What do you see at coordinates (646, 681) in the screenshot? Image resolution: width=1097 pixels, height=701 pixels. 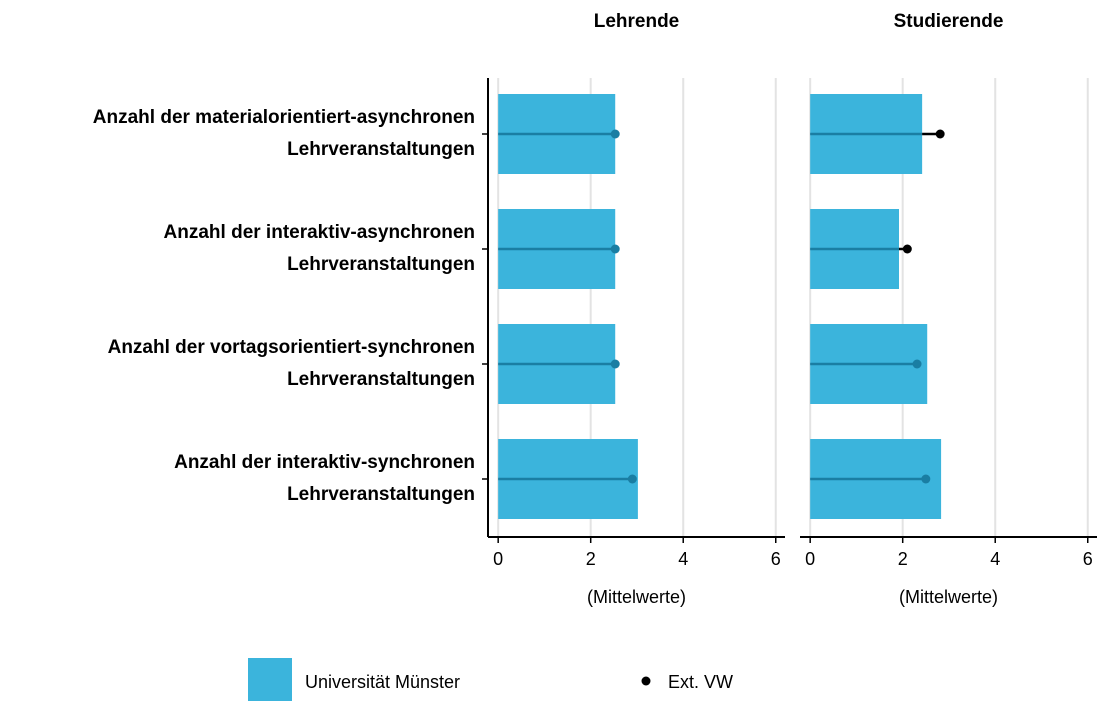 I see `legend-dot` at bounding box center [646, 681].